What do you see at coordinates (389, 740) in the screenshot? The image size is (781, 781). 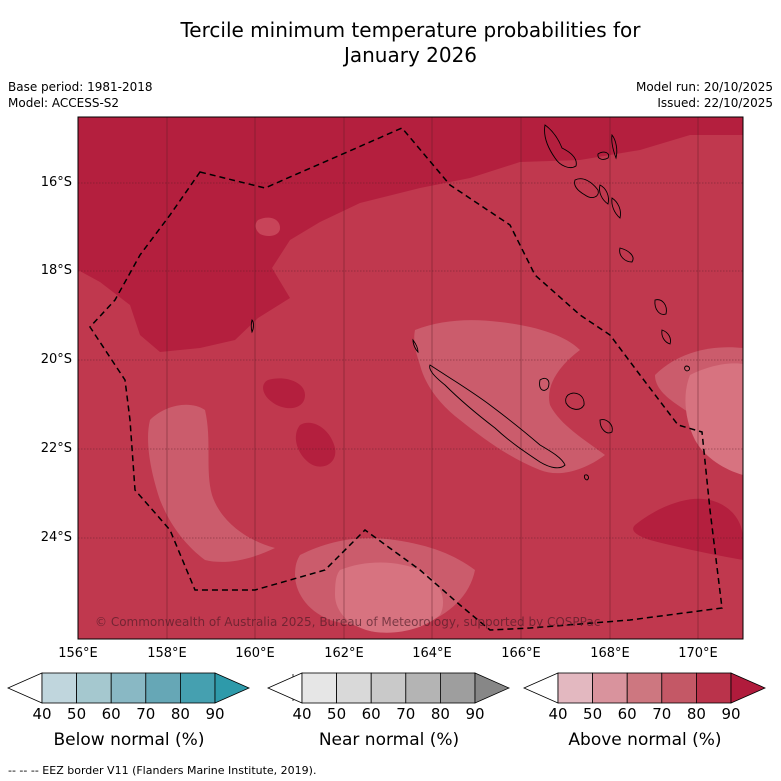 I see `colorbar-title-near: Near normal (%)` at bounding box center [389, 740].